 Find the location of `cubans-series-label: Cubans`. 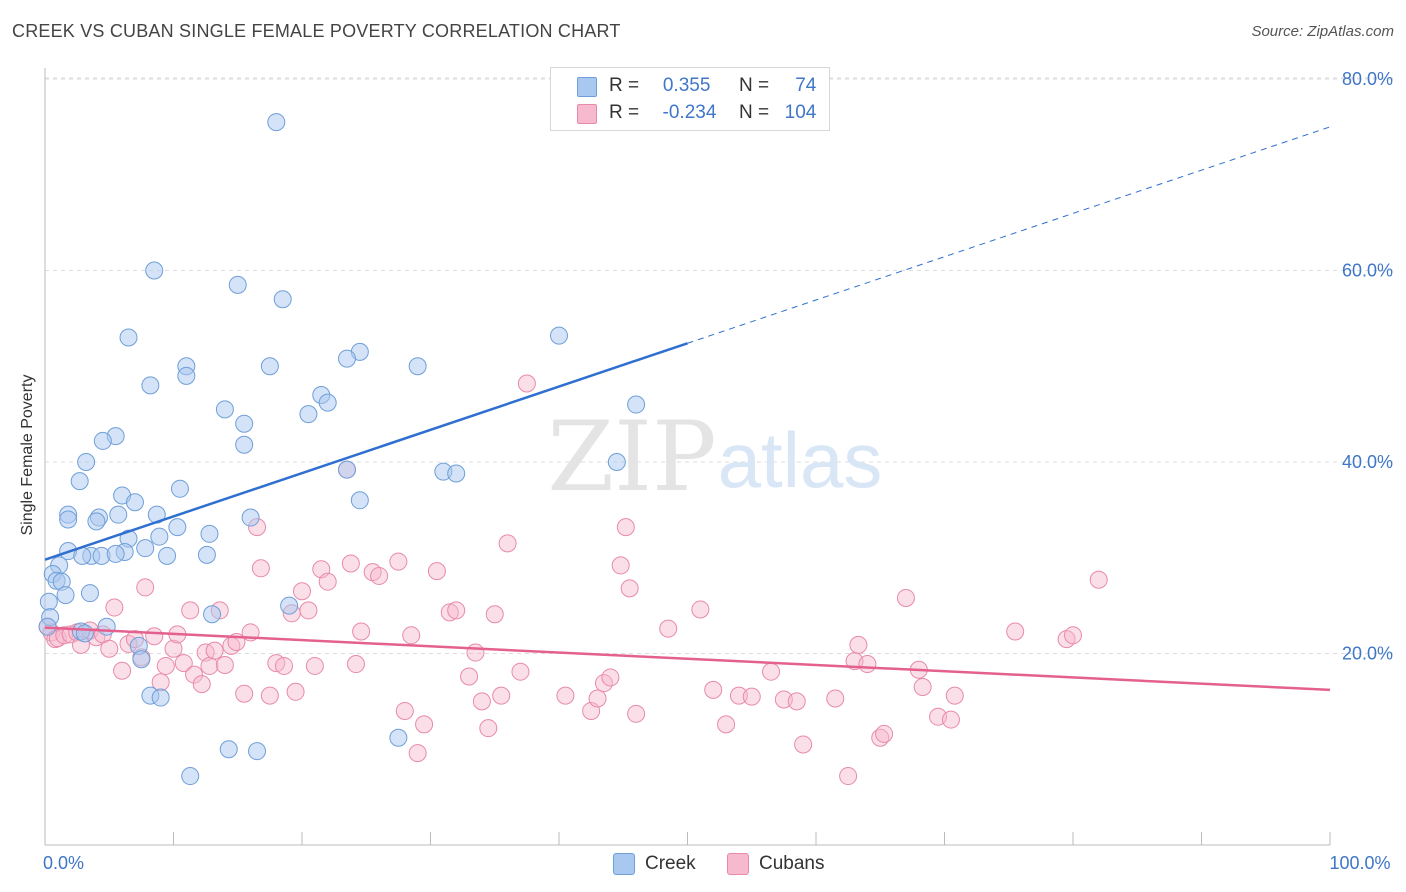

cubans-series-label: Cubans is located at coordinates (792, 863).